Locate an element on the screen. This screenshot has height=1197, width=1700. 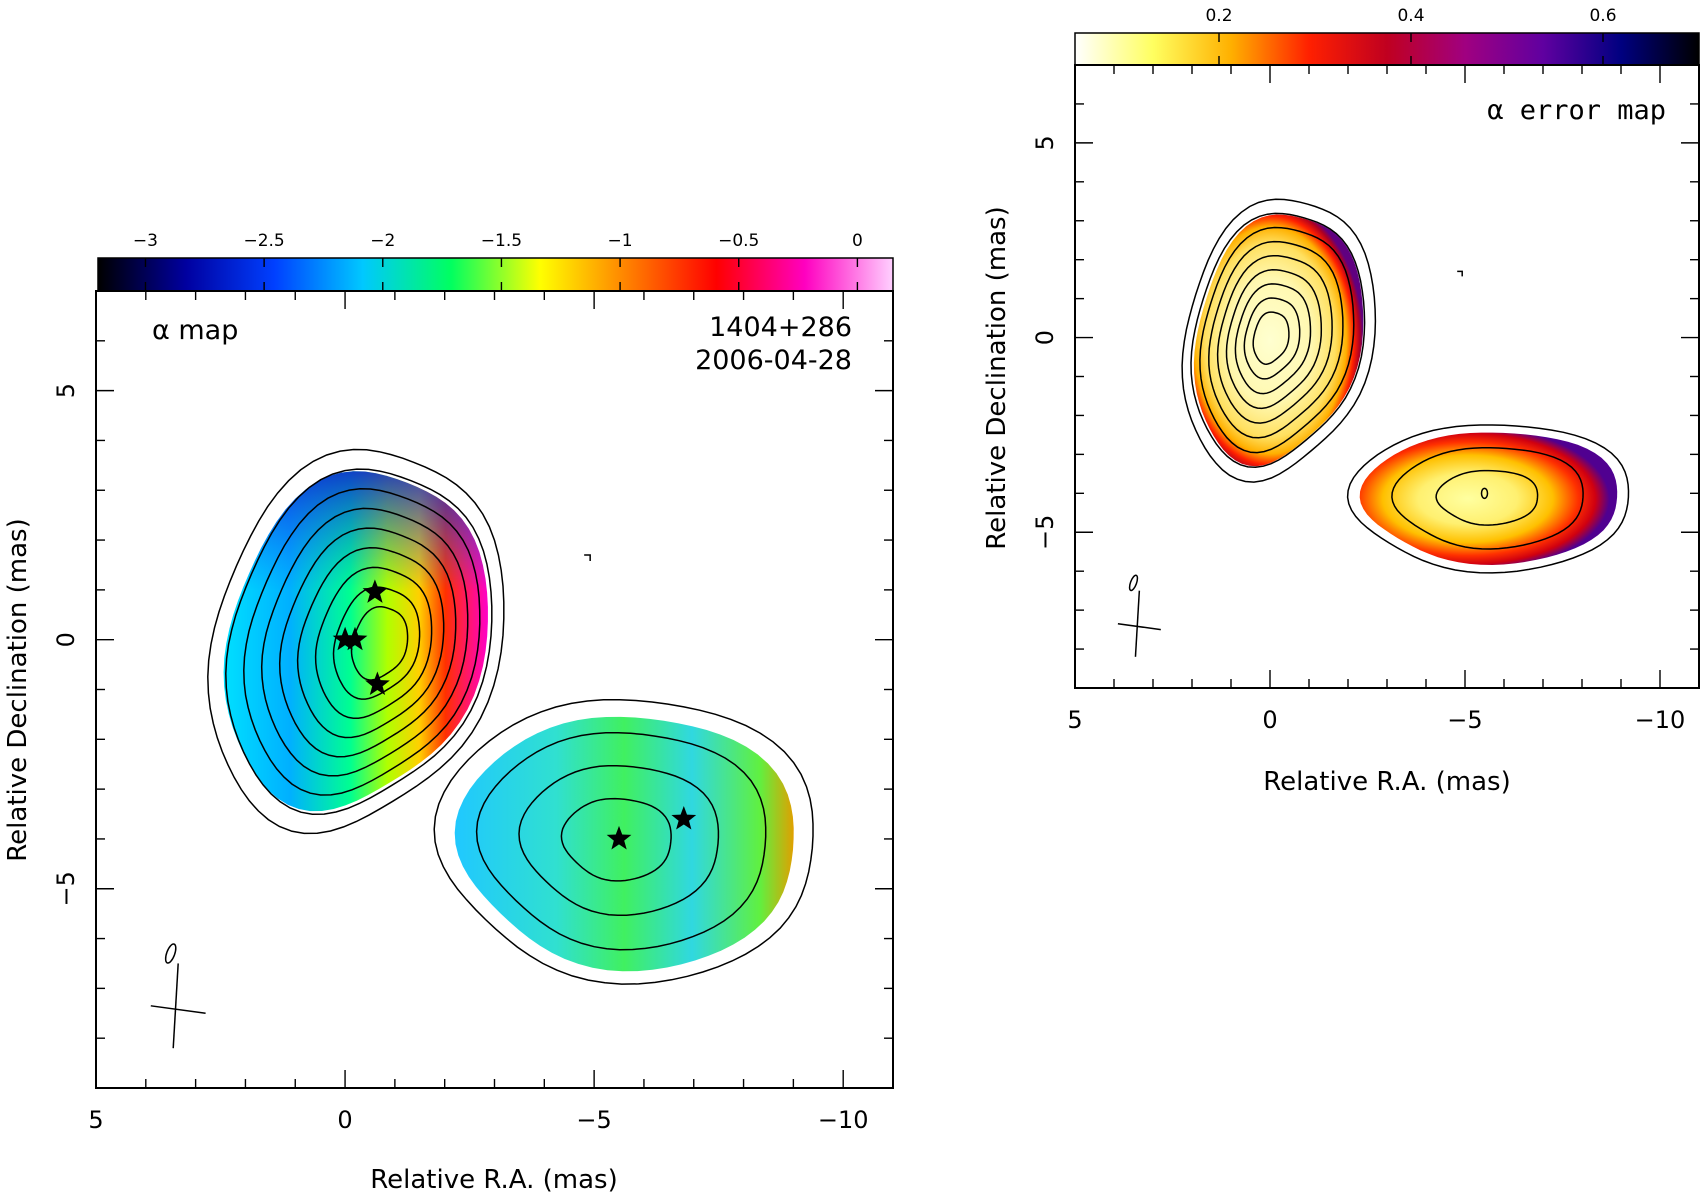
colorbar-tick-label: 0.2 is located at coordinates (1218, 16).